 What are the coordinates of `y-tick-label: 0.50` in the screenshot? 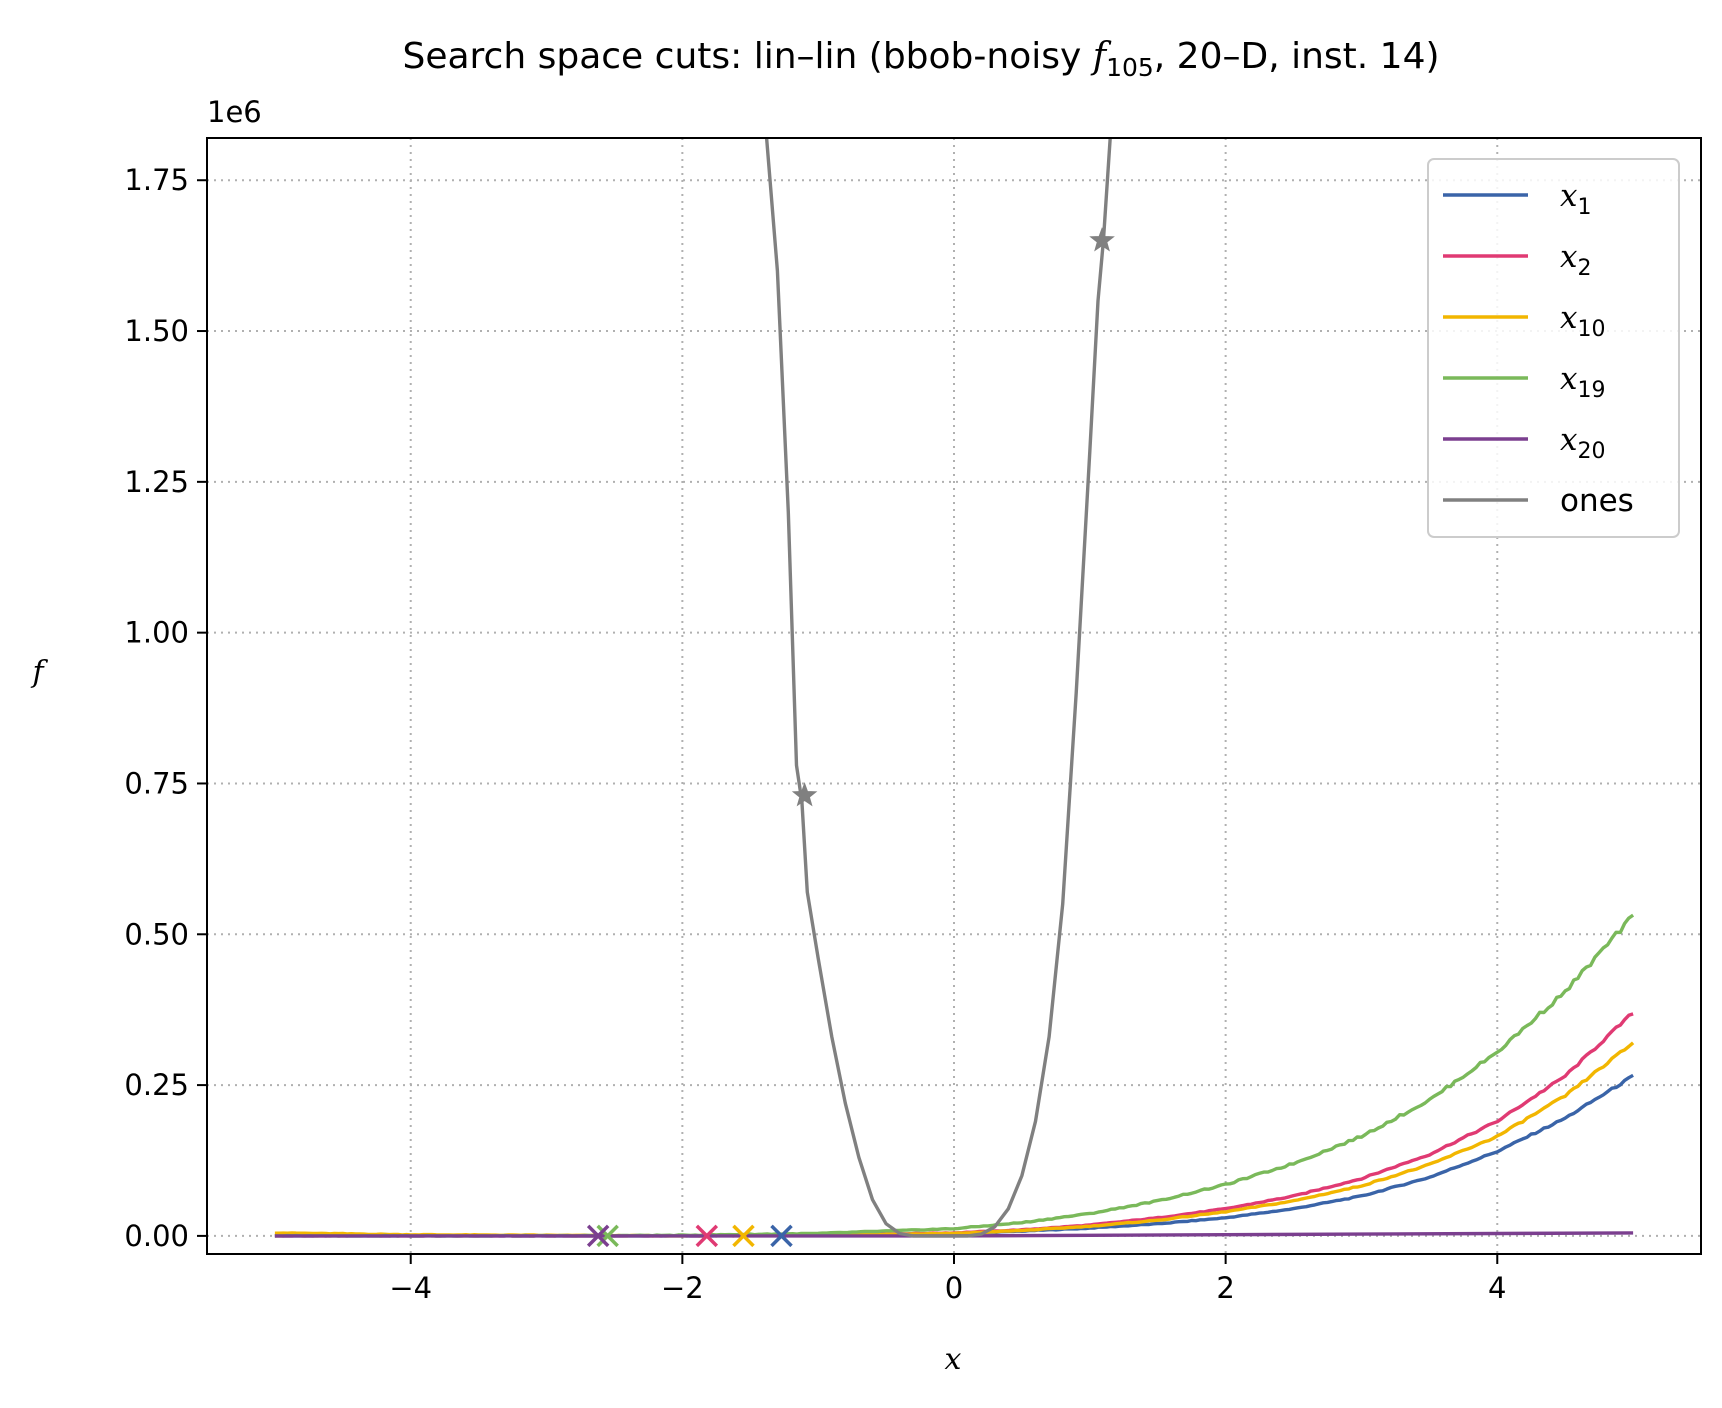 It's located at (156, 934).